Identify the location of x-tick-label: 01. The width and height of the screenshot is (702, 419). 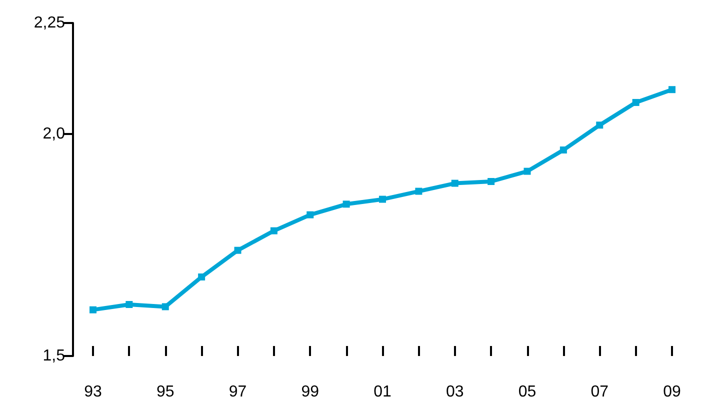
(383, 392).